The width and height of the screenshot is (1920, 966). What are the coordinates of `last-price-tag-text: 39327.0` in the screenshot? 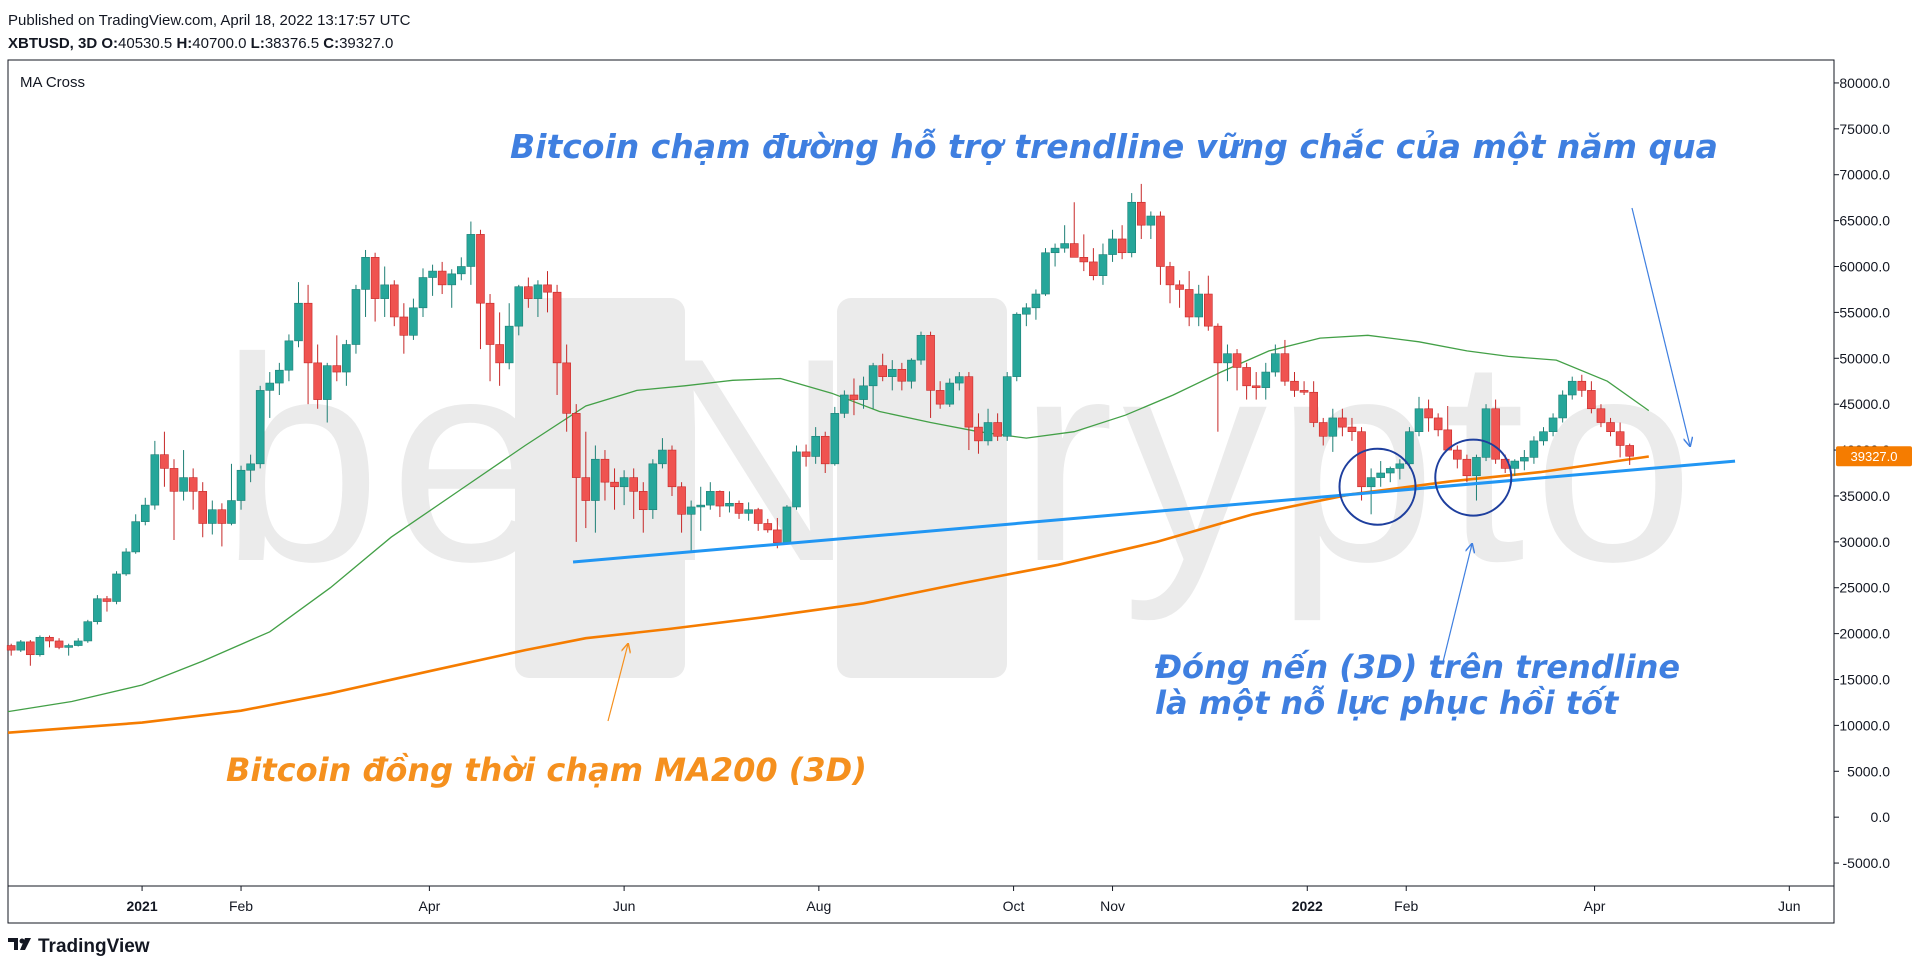 It's located at (1874, 456).